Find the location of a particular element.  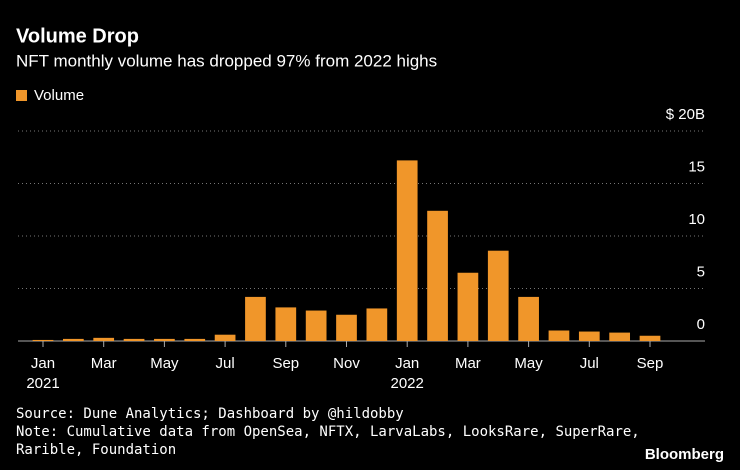

y-tick-label: 5 is located at coordinates (701, 271).